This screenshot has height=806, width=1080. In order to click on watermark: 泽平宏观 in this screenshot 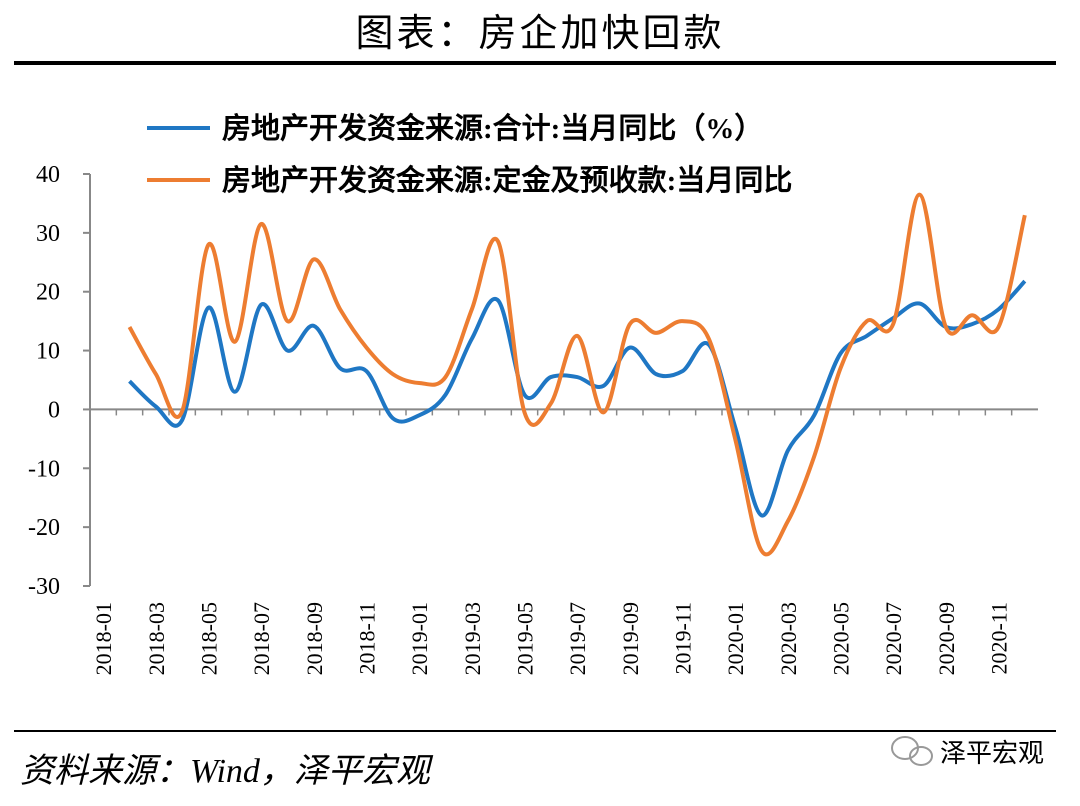, I will do `click(992, 753)`.